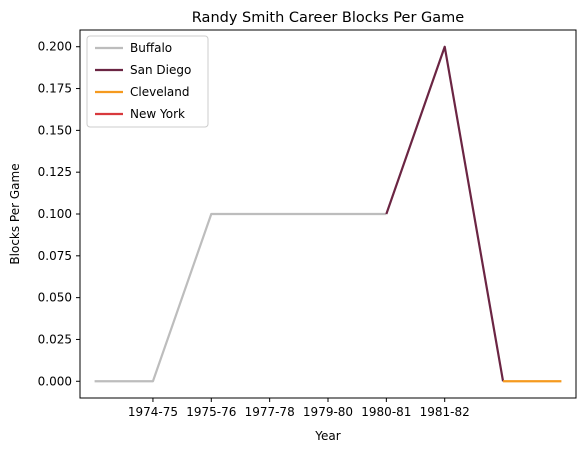 The width and height of the screenshot is (588, 453). Describe the element at coordinates (160, 70) in the screenshot. I see `legend-label: San Diego` at that location.